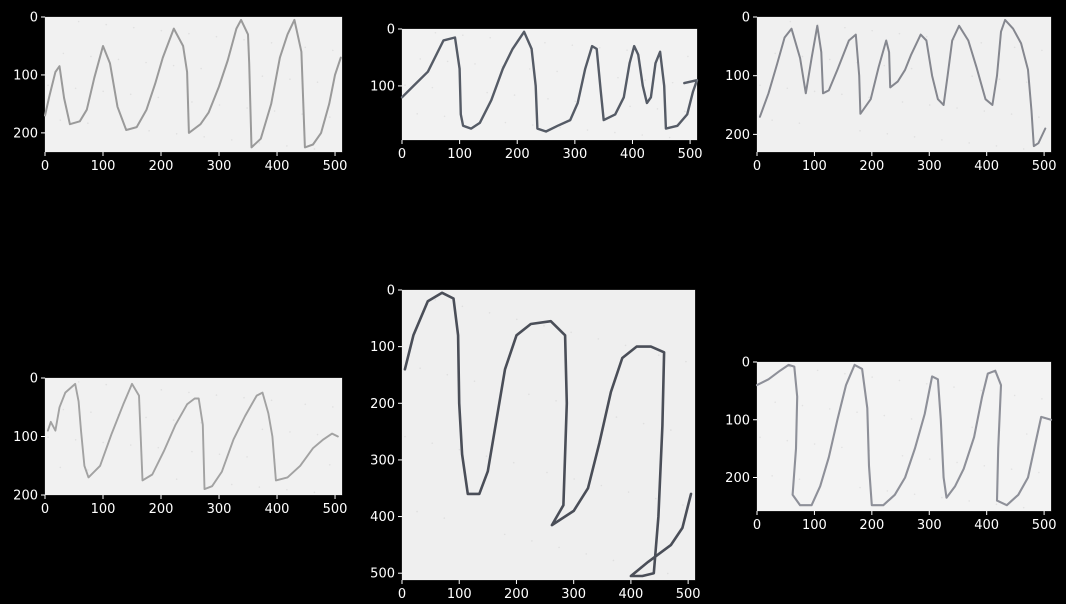 The height and width of the screenshot is (604, 1066). I want to click on y-axis: 0 100, so click(386, 58).